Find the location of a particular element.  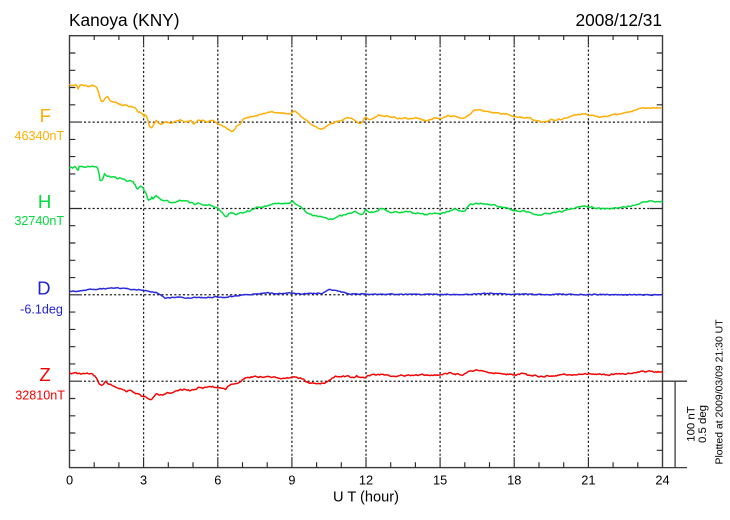

svg-text: 0 is located at coordinates (69, 480).